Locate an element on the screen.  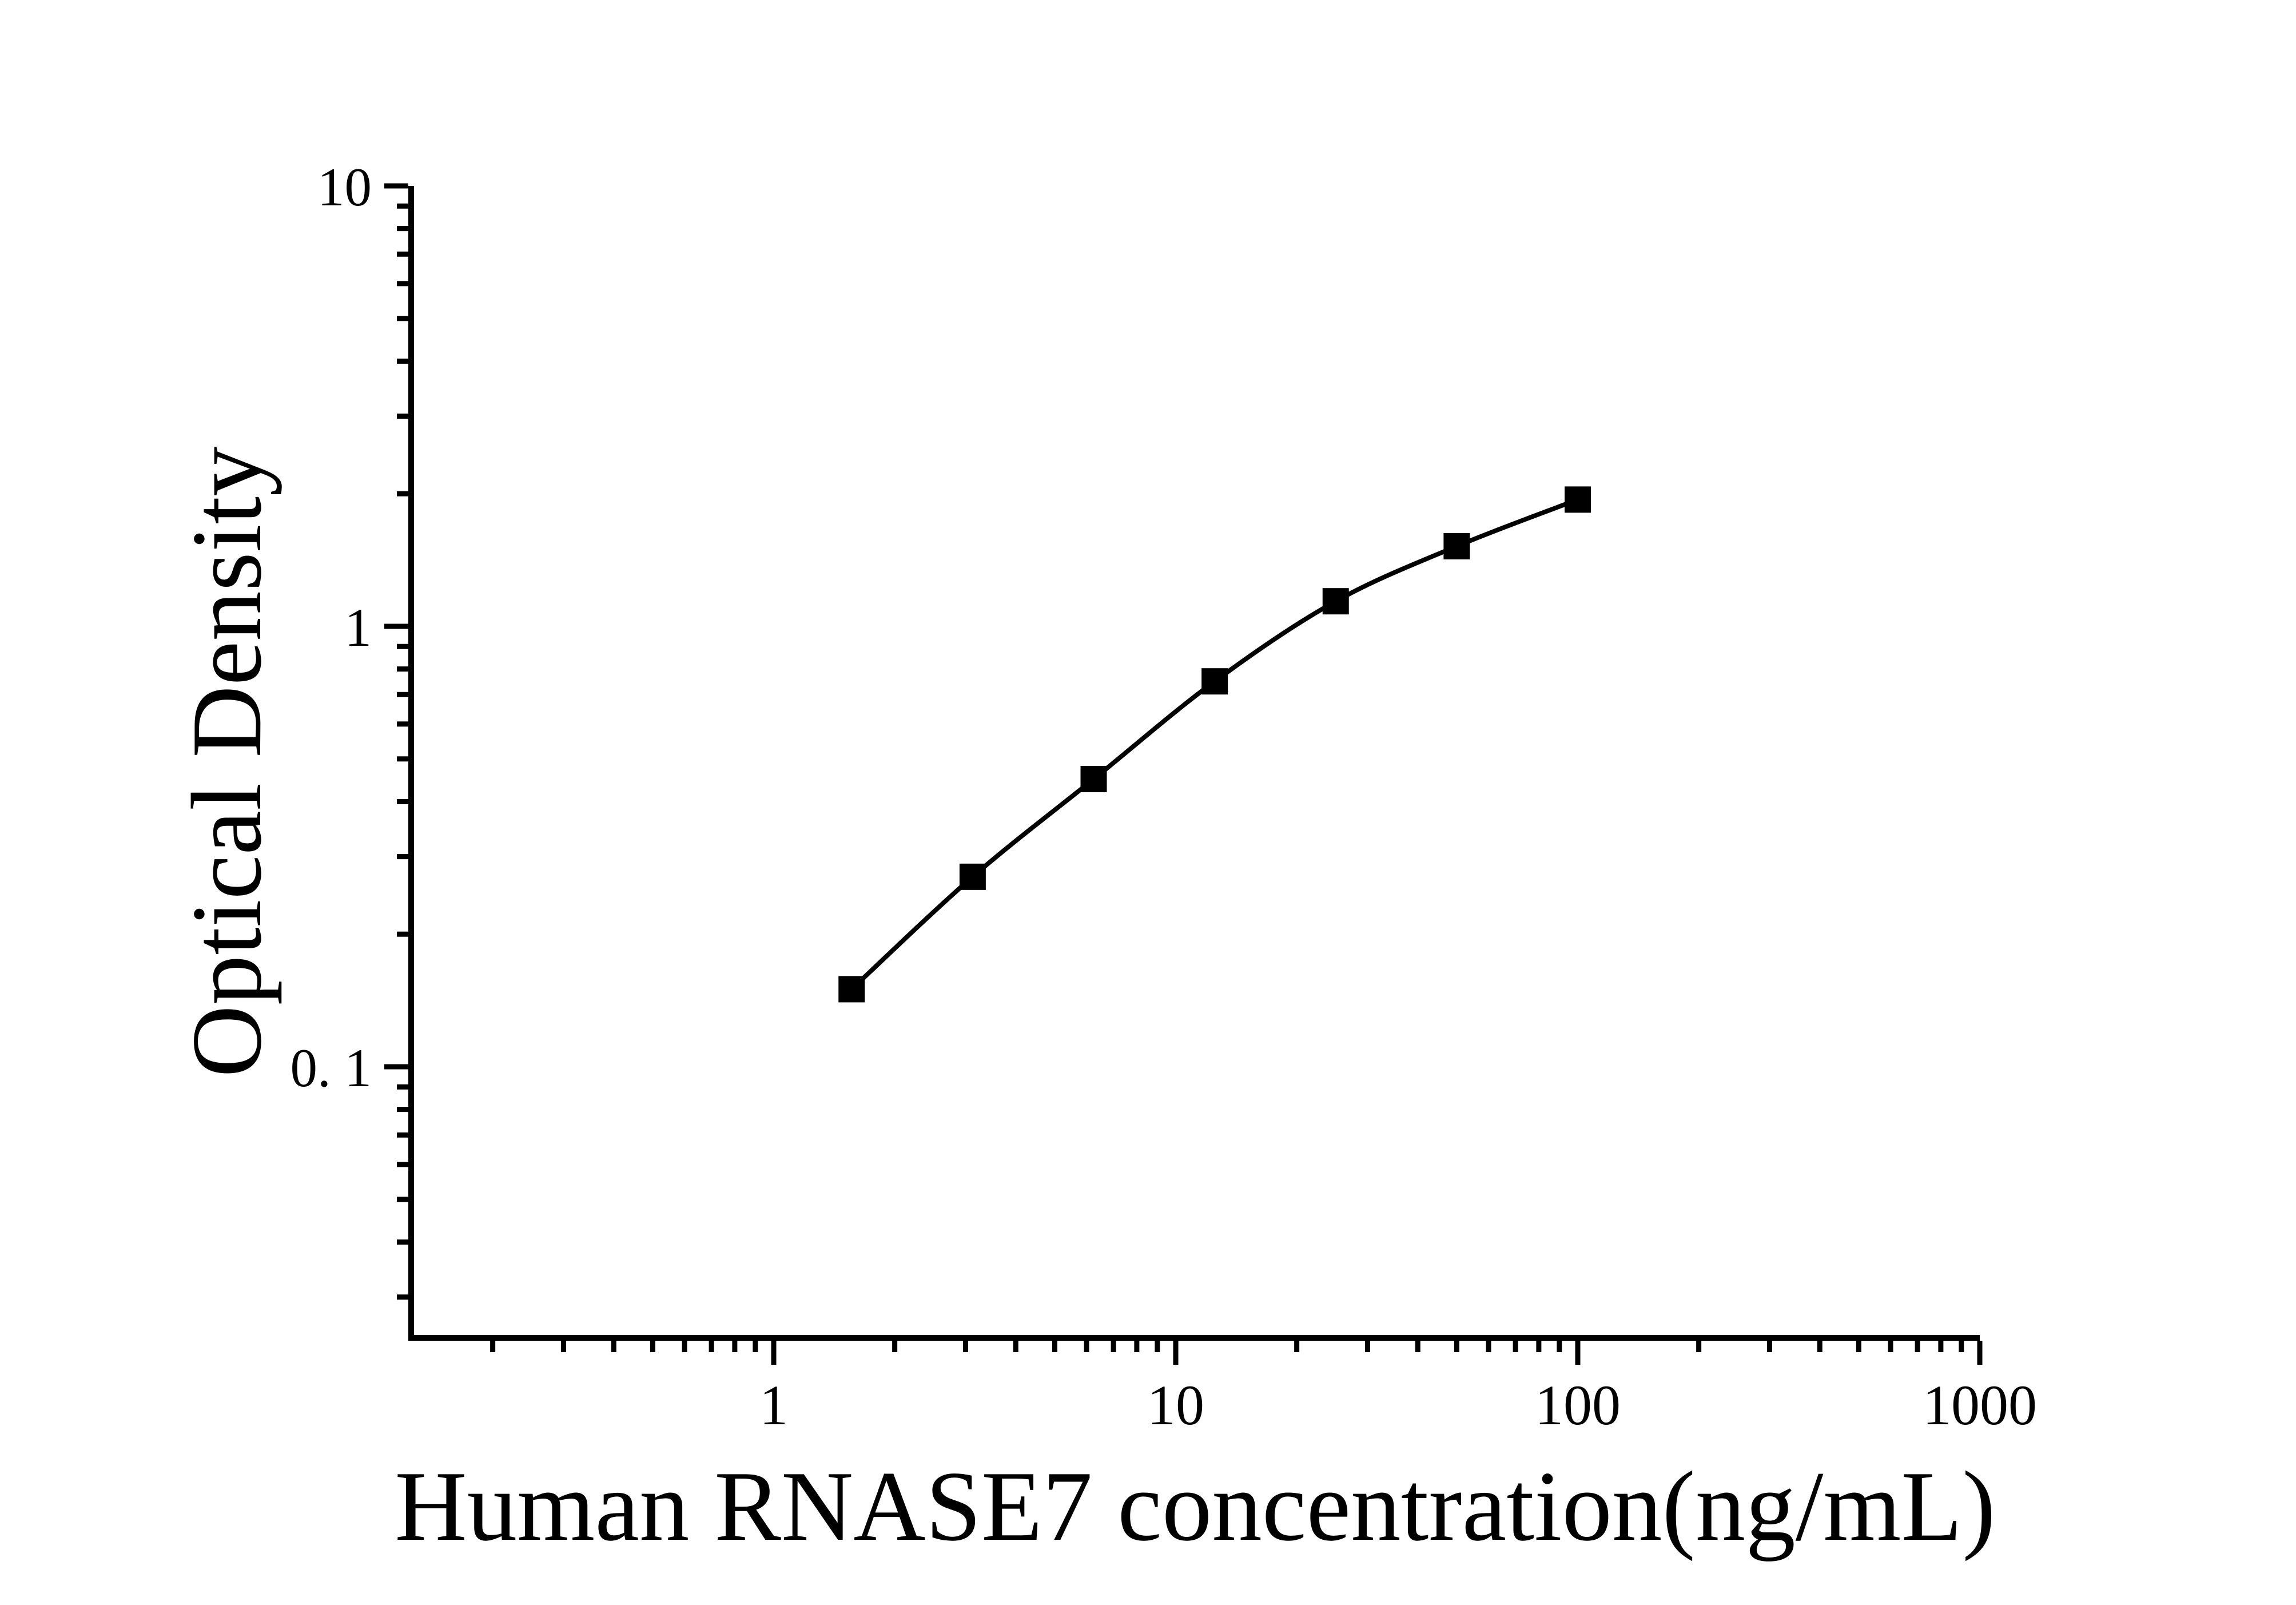
y-tick-label: 10 is located at coordinates (344, 187).